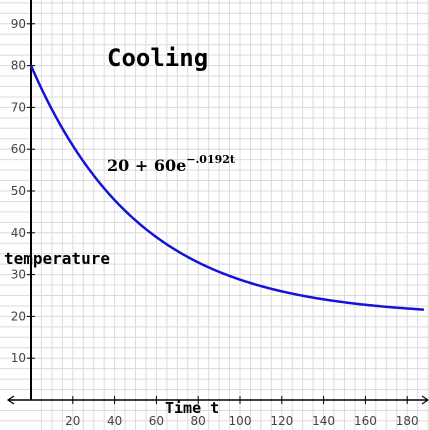 The width and height of the screenshot is (429, 430). I want to click on y-tick-label: 10, so click(18, 358).